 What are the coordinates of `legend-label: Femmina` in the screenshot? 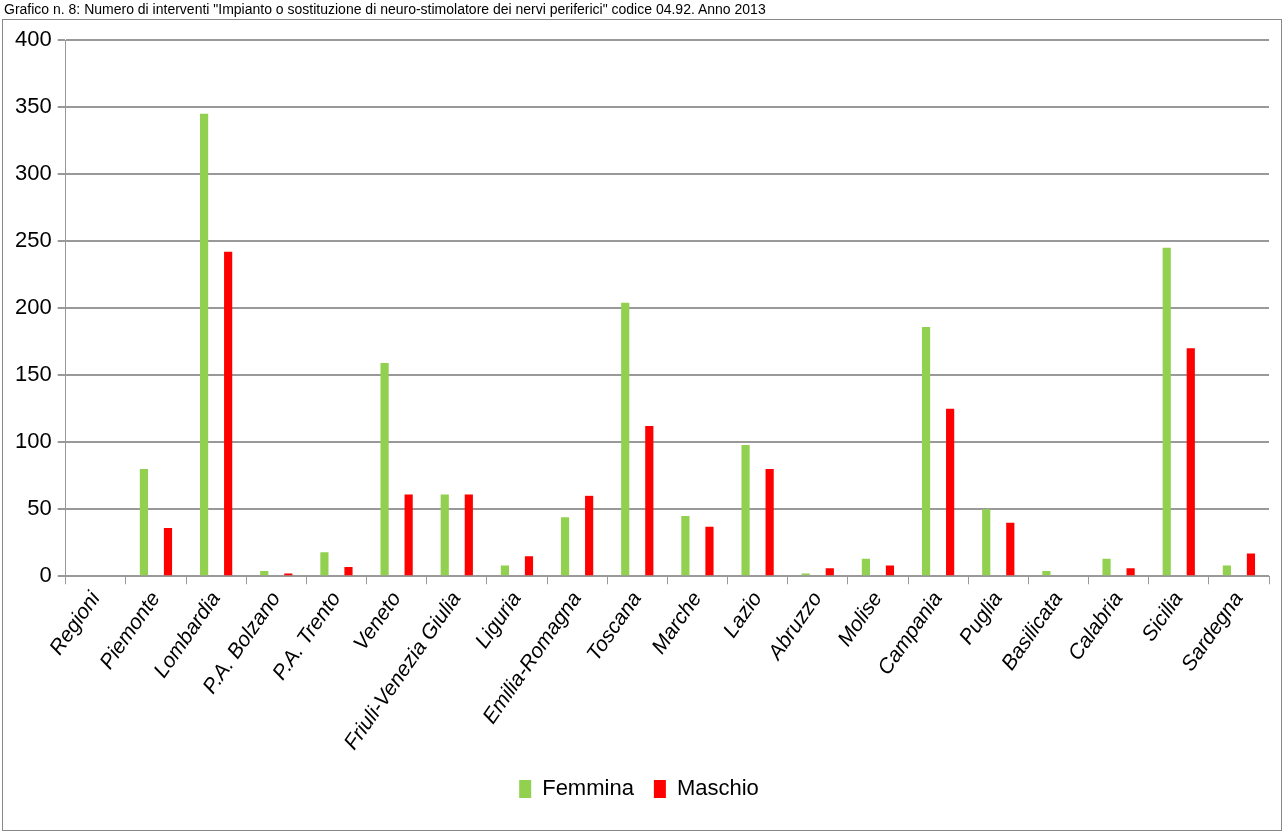 It's located at (588, 788).